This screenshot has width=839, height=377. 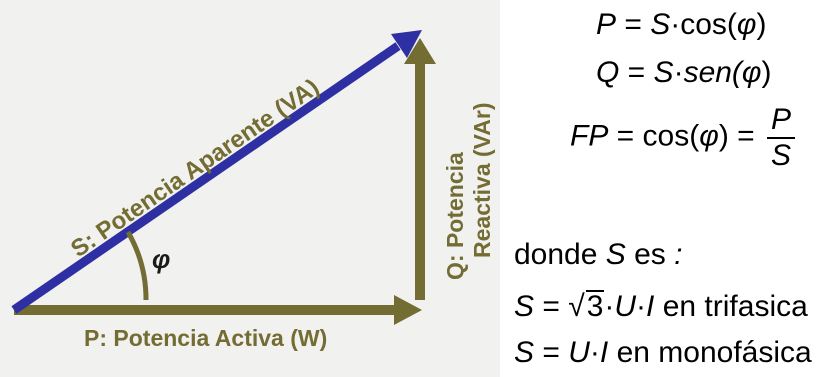 I want to click on sqrt-sign: √, so click(x=576, y=306).